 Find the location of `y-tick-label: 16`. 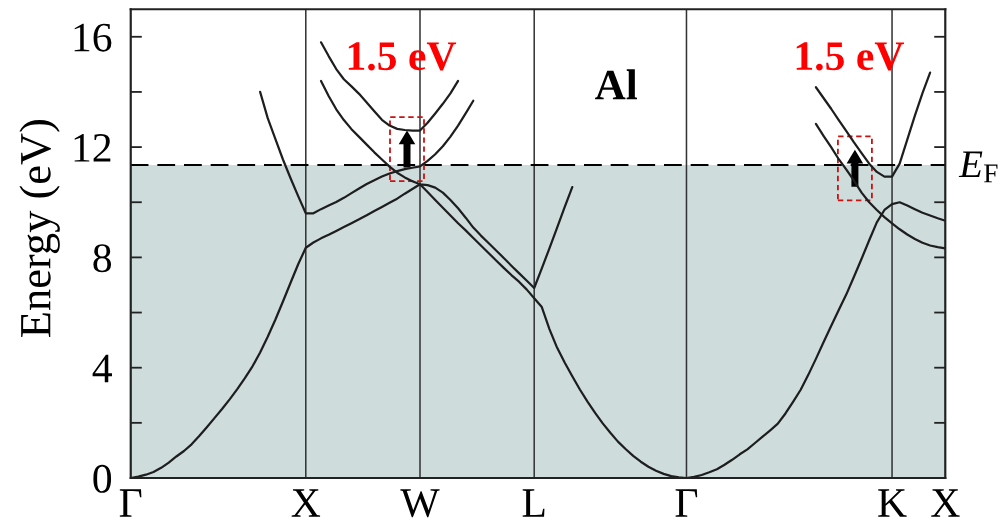

y-tick-label: 16 is located at coordinates (93, 37).